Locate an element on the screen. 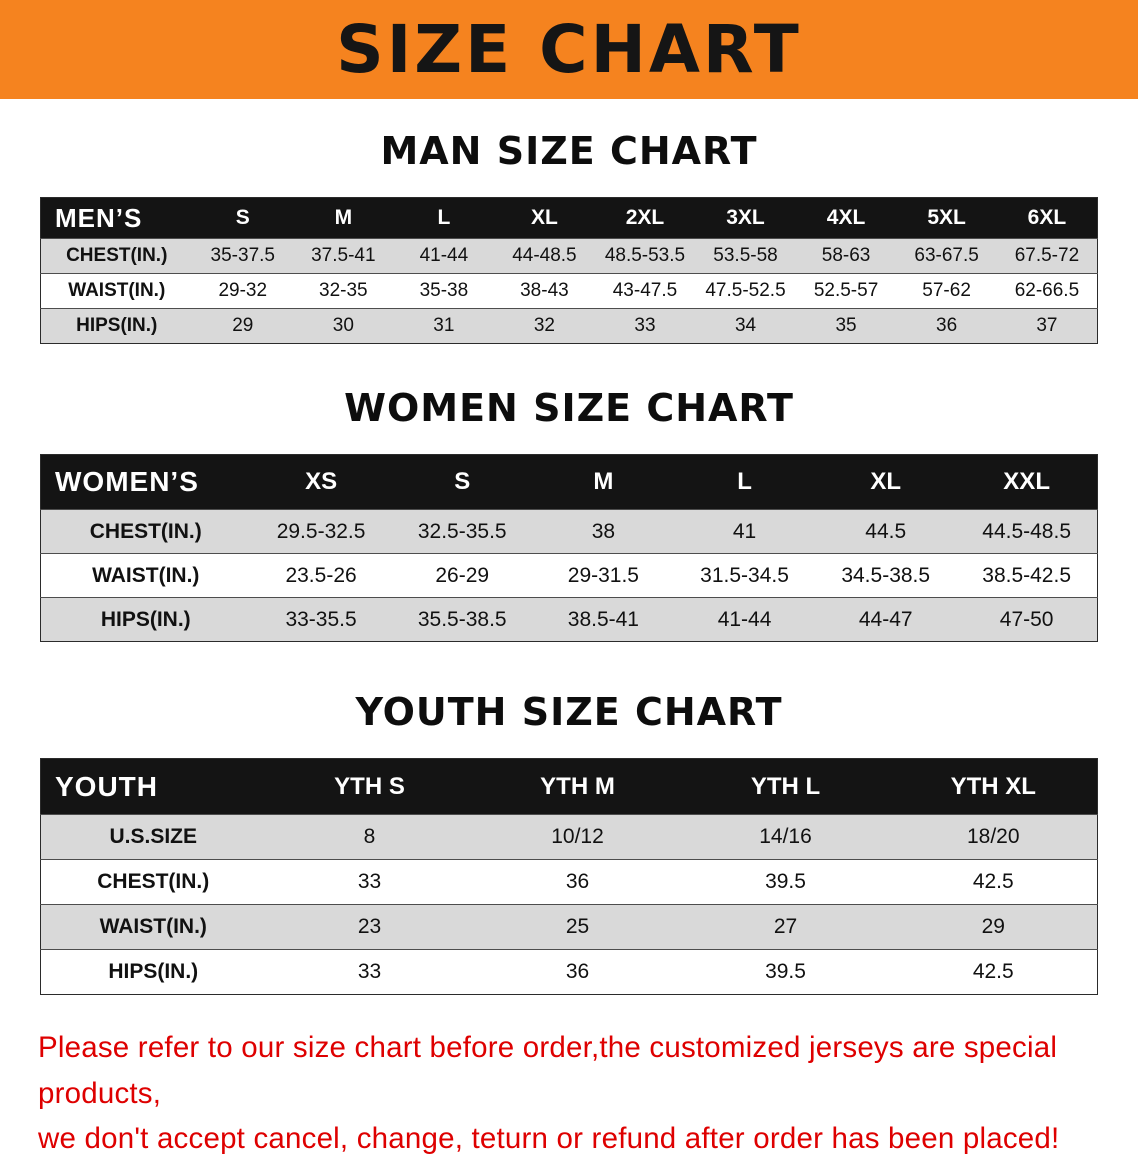 The width and height of the screenshot is (1138, 1162). value-cell: 32.5-35.5 is located at coordinates (462, 531).